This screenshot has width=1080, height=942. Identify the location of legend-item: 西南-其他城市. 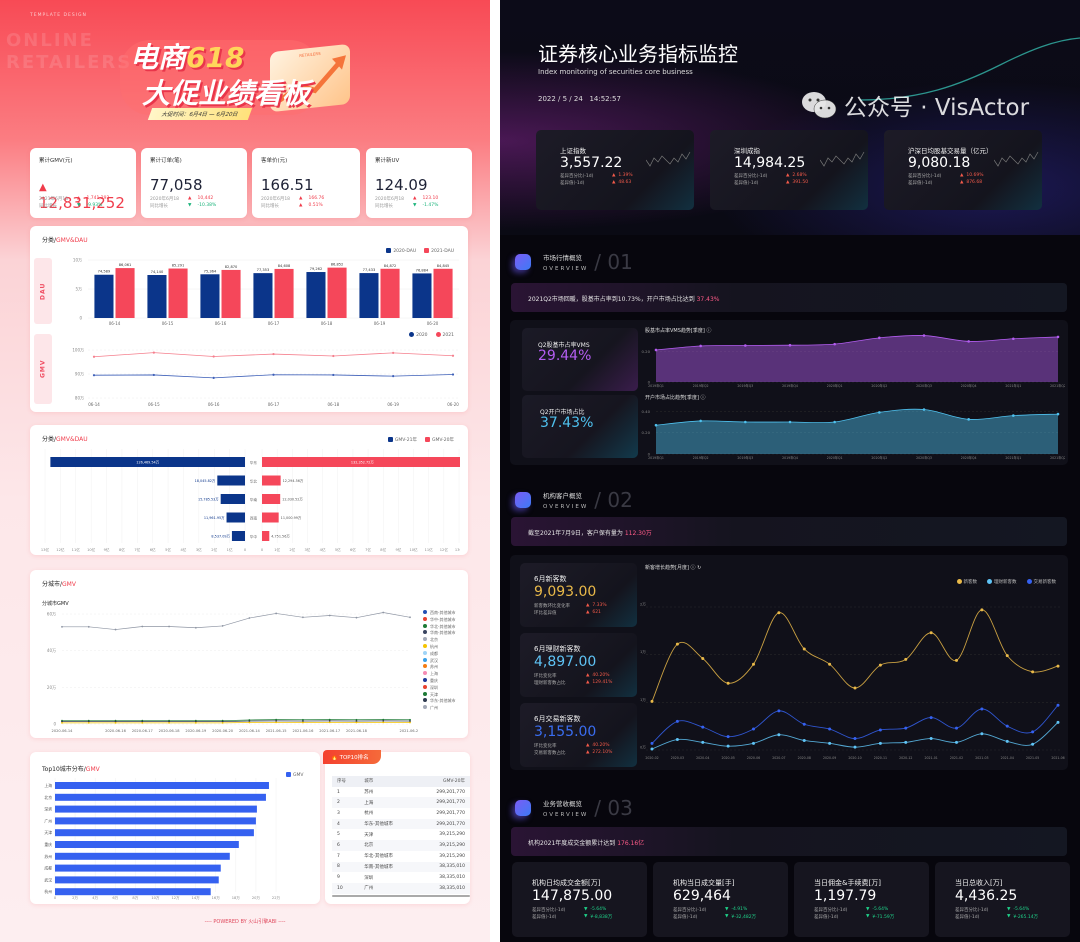
(439, 613).